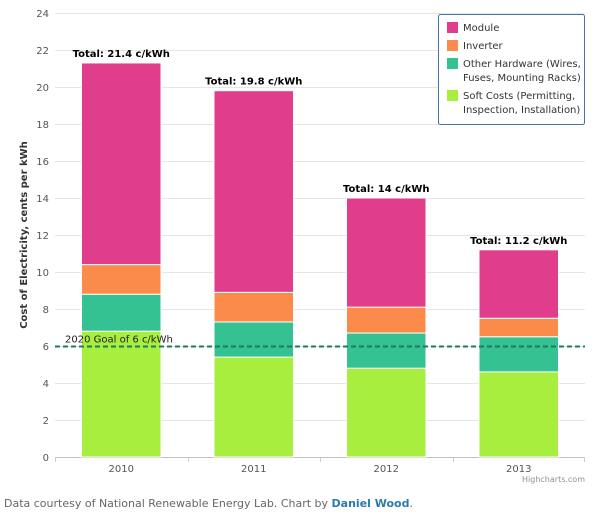  I want to click on legend-item-label: Inspection, Installation), so click(521, 110).